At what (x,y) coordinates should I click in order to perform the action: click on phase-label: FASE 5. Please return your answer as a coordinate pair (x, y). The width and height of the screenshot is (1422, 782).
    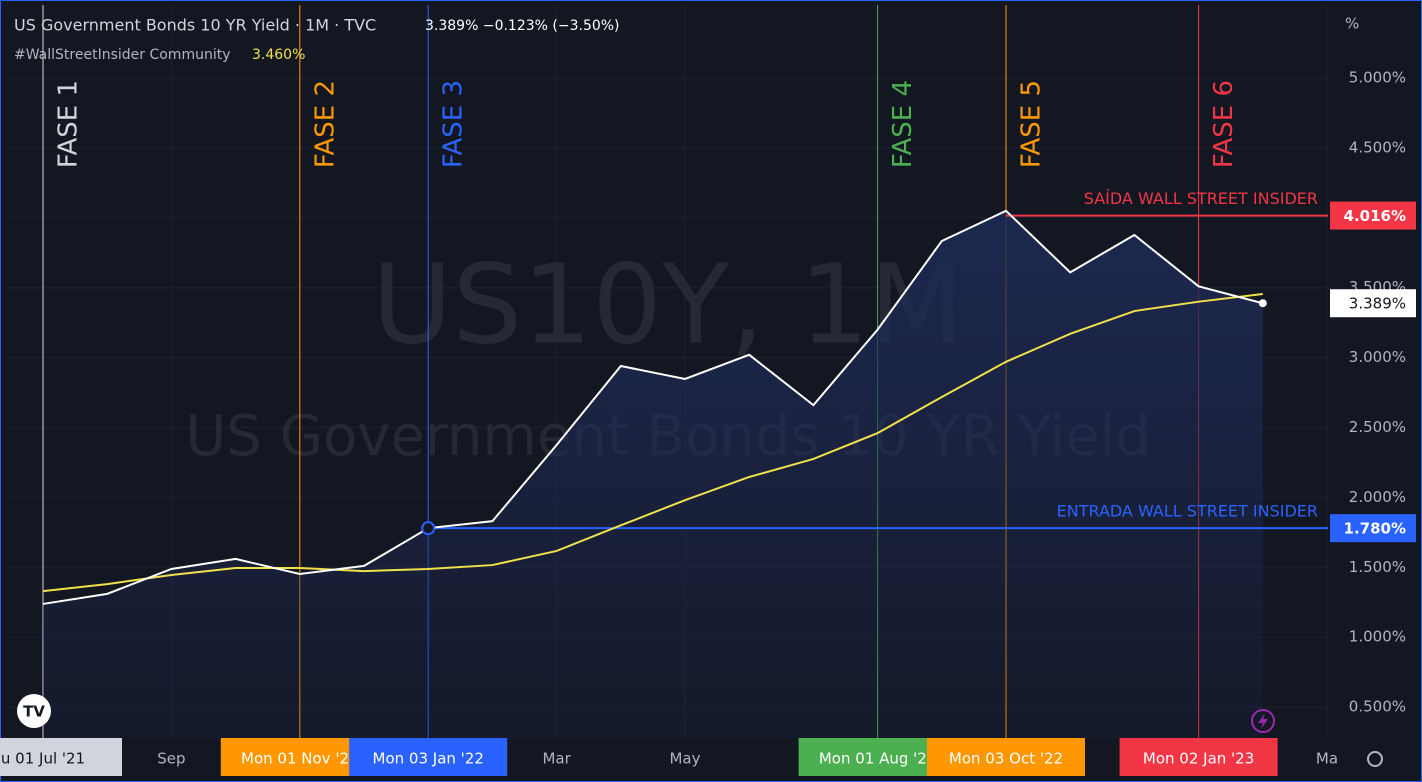
    Looking at the image, I should click on (1032, 124).